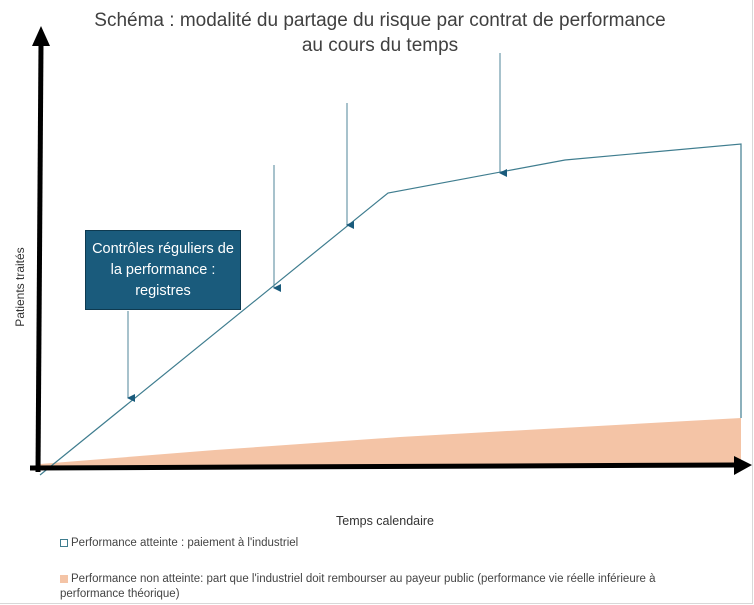 The image size is (754, 605). Describe the element at coordinates (41, 36) in the screenshot. I see `y-axis-arrowhead` at that location.